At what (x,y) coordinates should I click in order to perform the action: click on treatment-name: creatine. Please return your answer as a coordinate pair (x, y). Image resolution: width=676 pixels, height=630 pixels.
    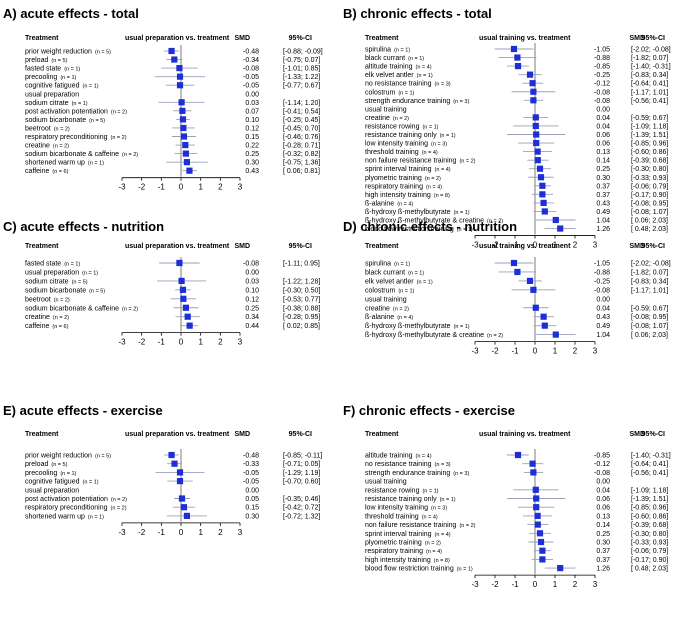
    Looking at the image, I should click on (377, 308).